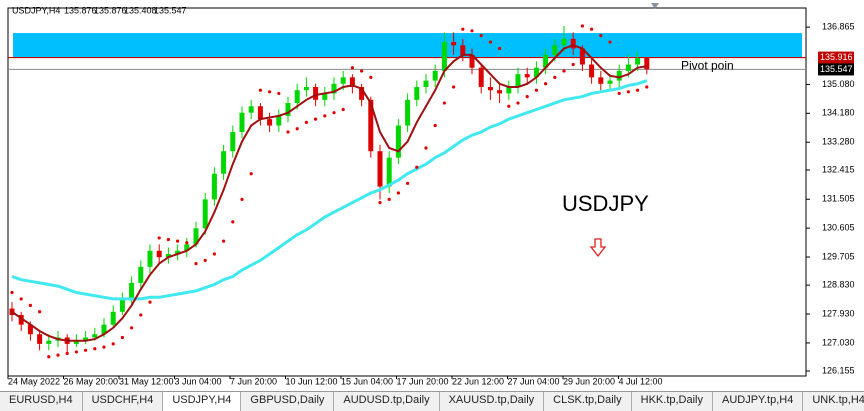  What do you see at coordinates (534, 381) in the screenshot?
I see `x-tick-label: 27 Jun 04:00` at bounding box center [534, 381].